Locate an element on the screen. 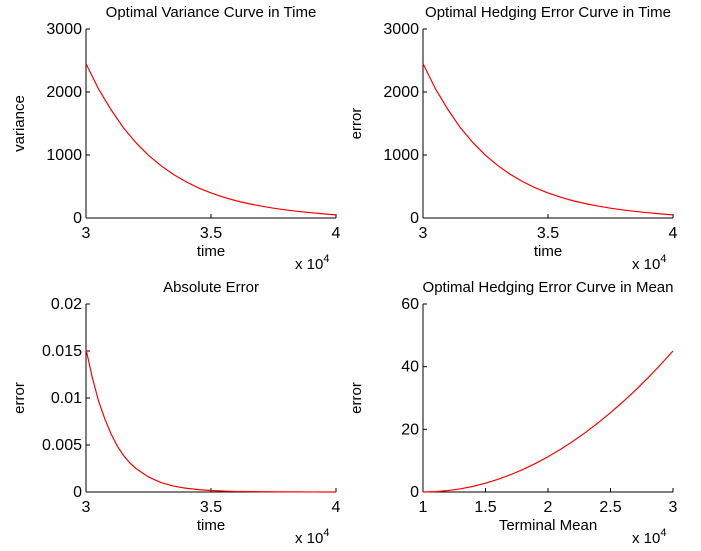 Image resolution: width=701 pixels, height=551 pixels. chart-title: Optimal Hedging Error Curve in Time is located at coordinates (548, 12).